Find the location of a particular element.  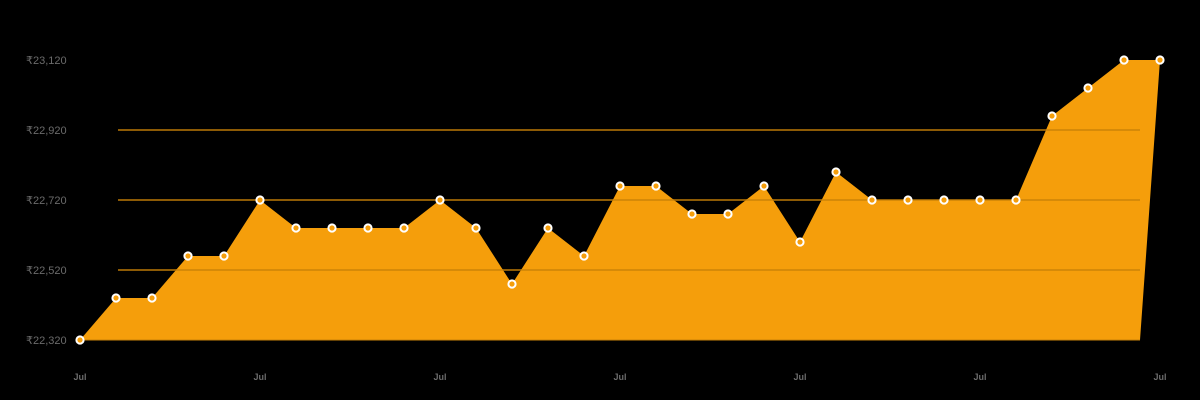

y-tick-label: ₹23,120 is located at coordinates (46, 61).